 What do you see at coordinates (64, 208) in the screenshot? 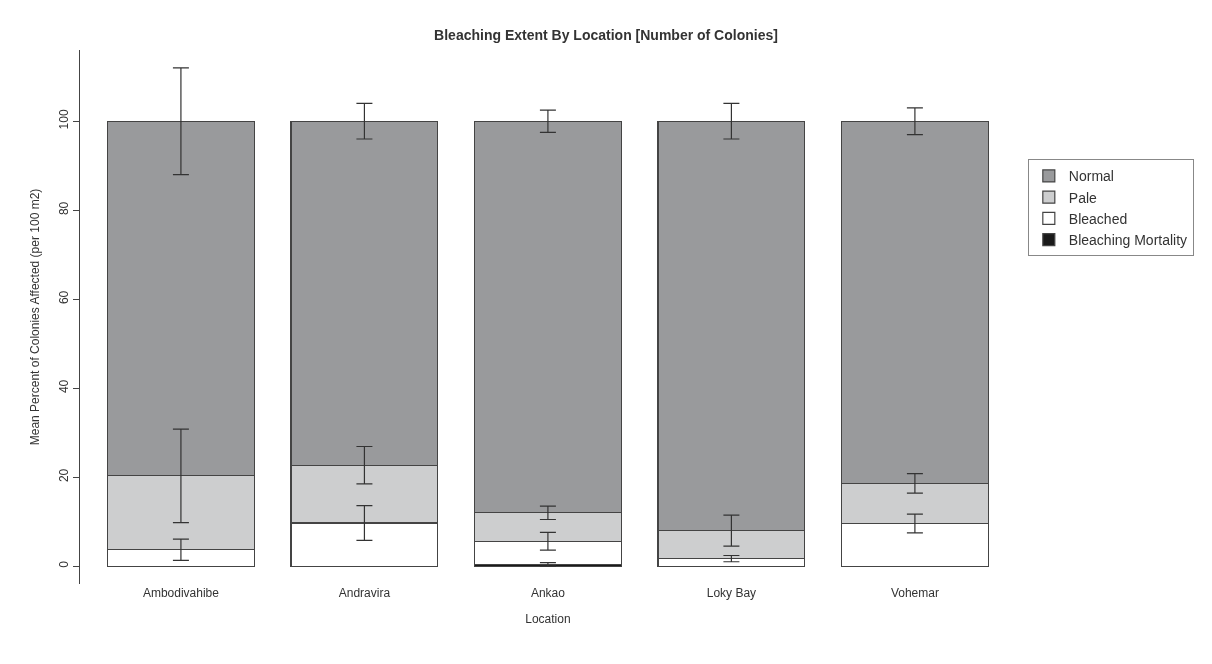
I see `y-tick-label: 80` at bounding box center [64, 208].